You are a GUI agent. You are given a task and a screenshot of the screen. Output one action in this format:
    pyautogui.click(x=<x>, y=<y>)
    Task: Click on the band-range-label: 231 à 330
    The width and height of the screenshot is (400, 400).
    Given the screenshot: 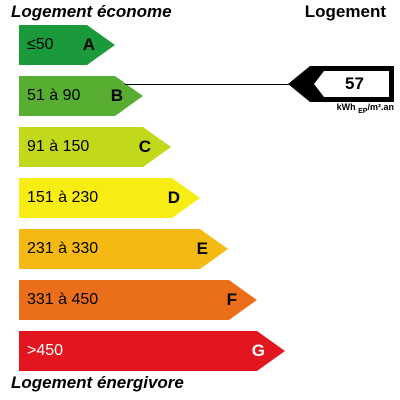 What is the action you would take?
    pyautogui.click(x=63, y=248)
    